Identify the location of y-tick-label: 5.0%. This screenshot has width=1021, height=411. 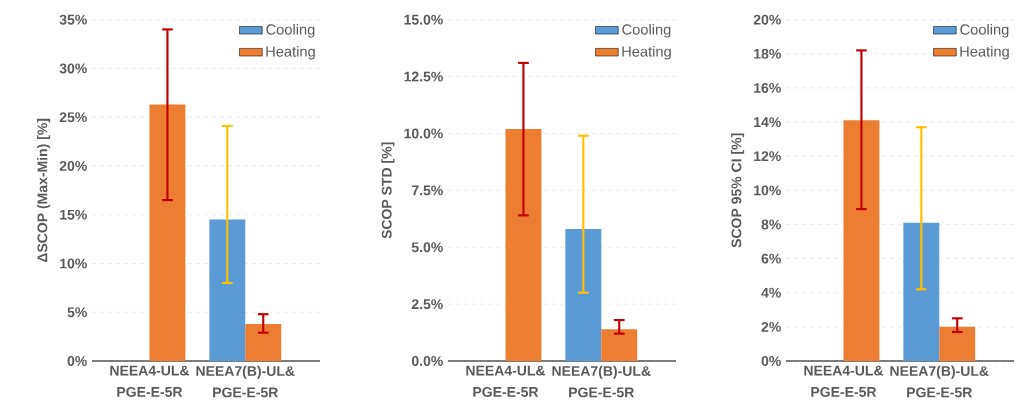
(427, 247).